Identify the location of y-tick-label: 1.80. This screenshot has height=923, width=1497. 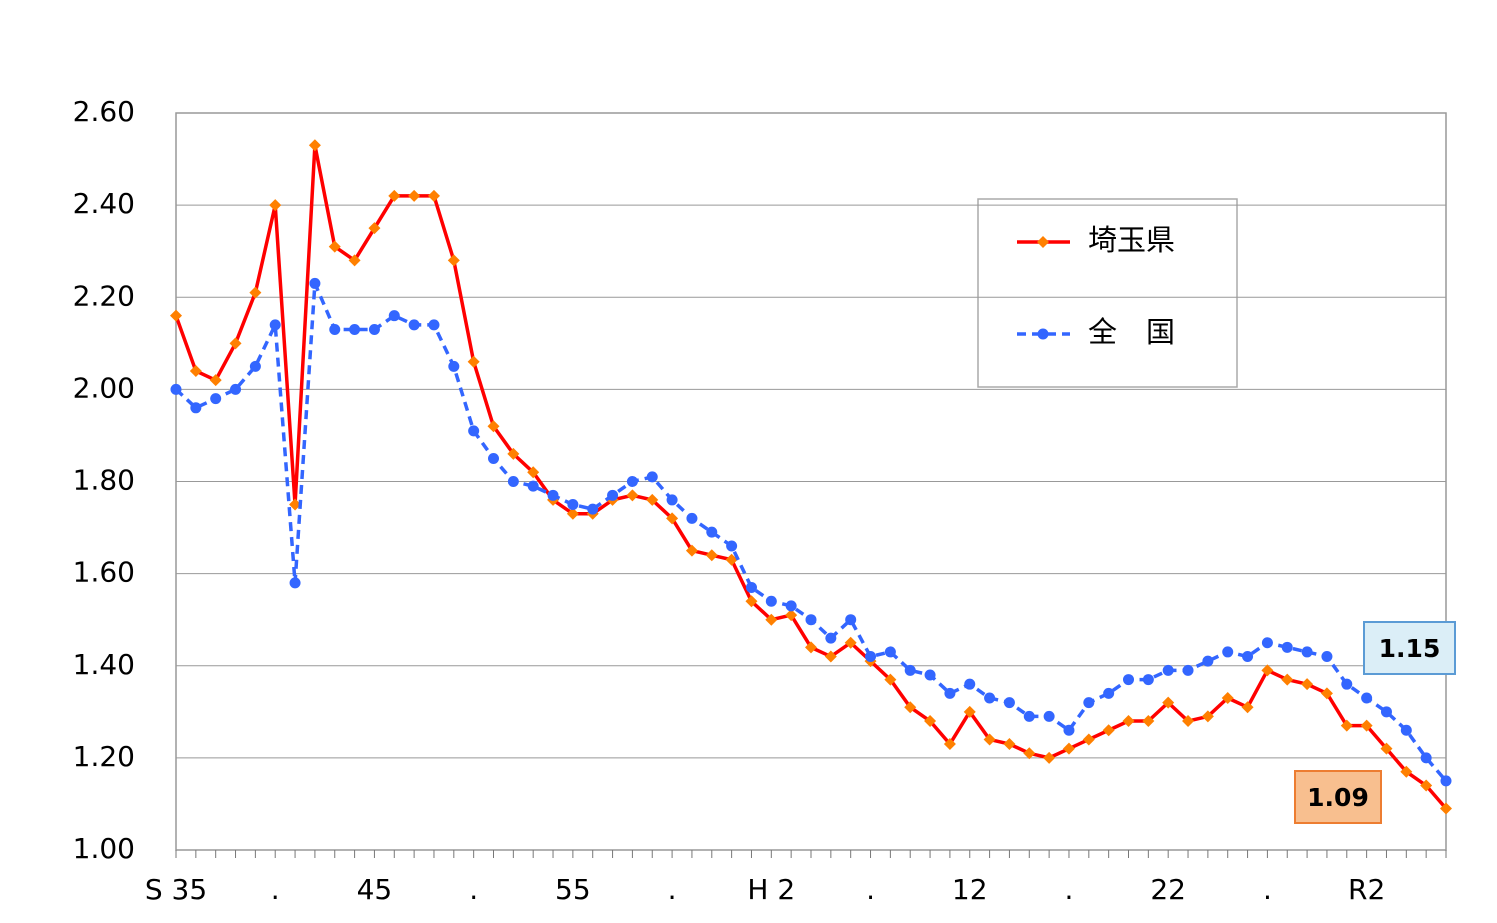
(104, 480).